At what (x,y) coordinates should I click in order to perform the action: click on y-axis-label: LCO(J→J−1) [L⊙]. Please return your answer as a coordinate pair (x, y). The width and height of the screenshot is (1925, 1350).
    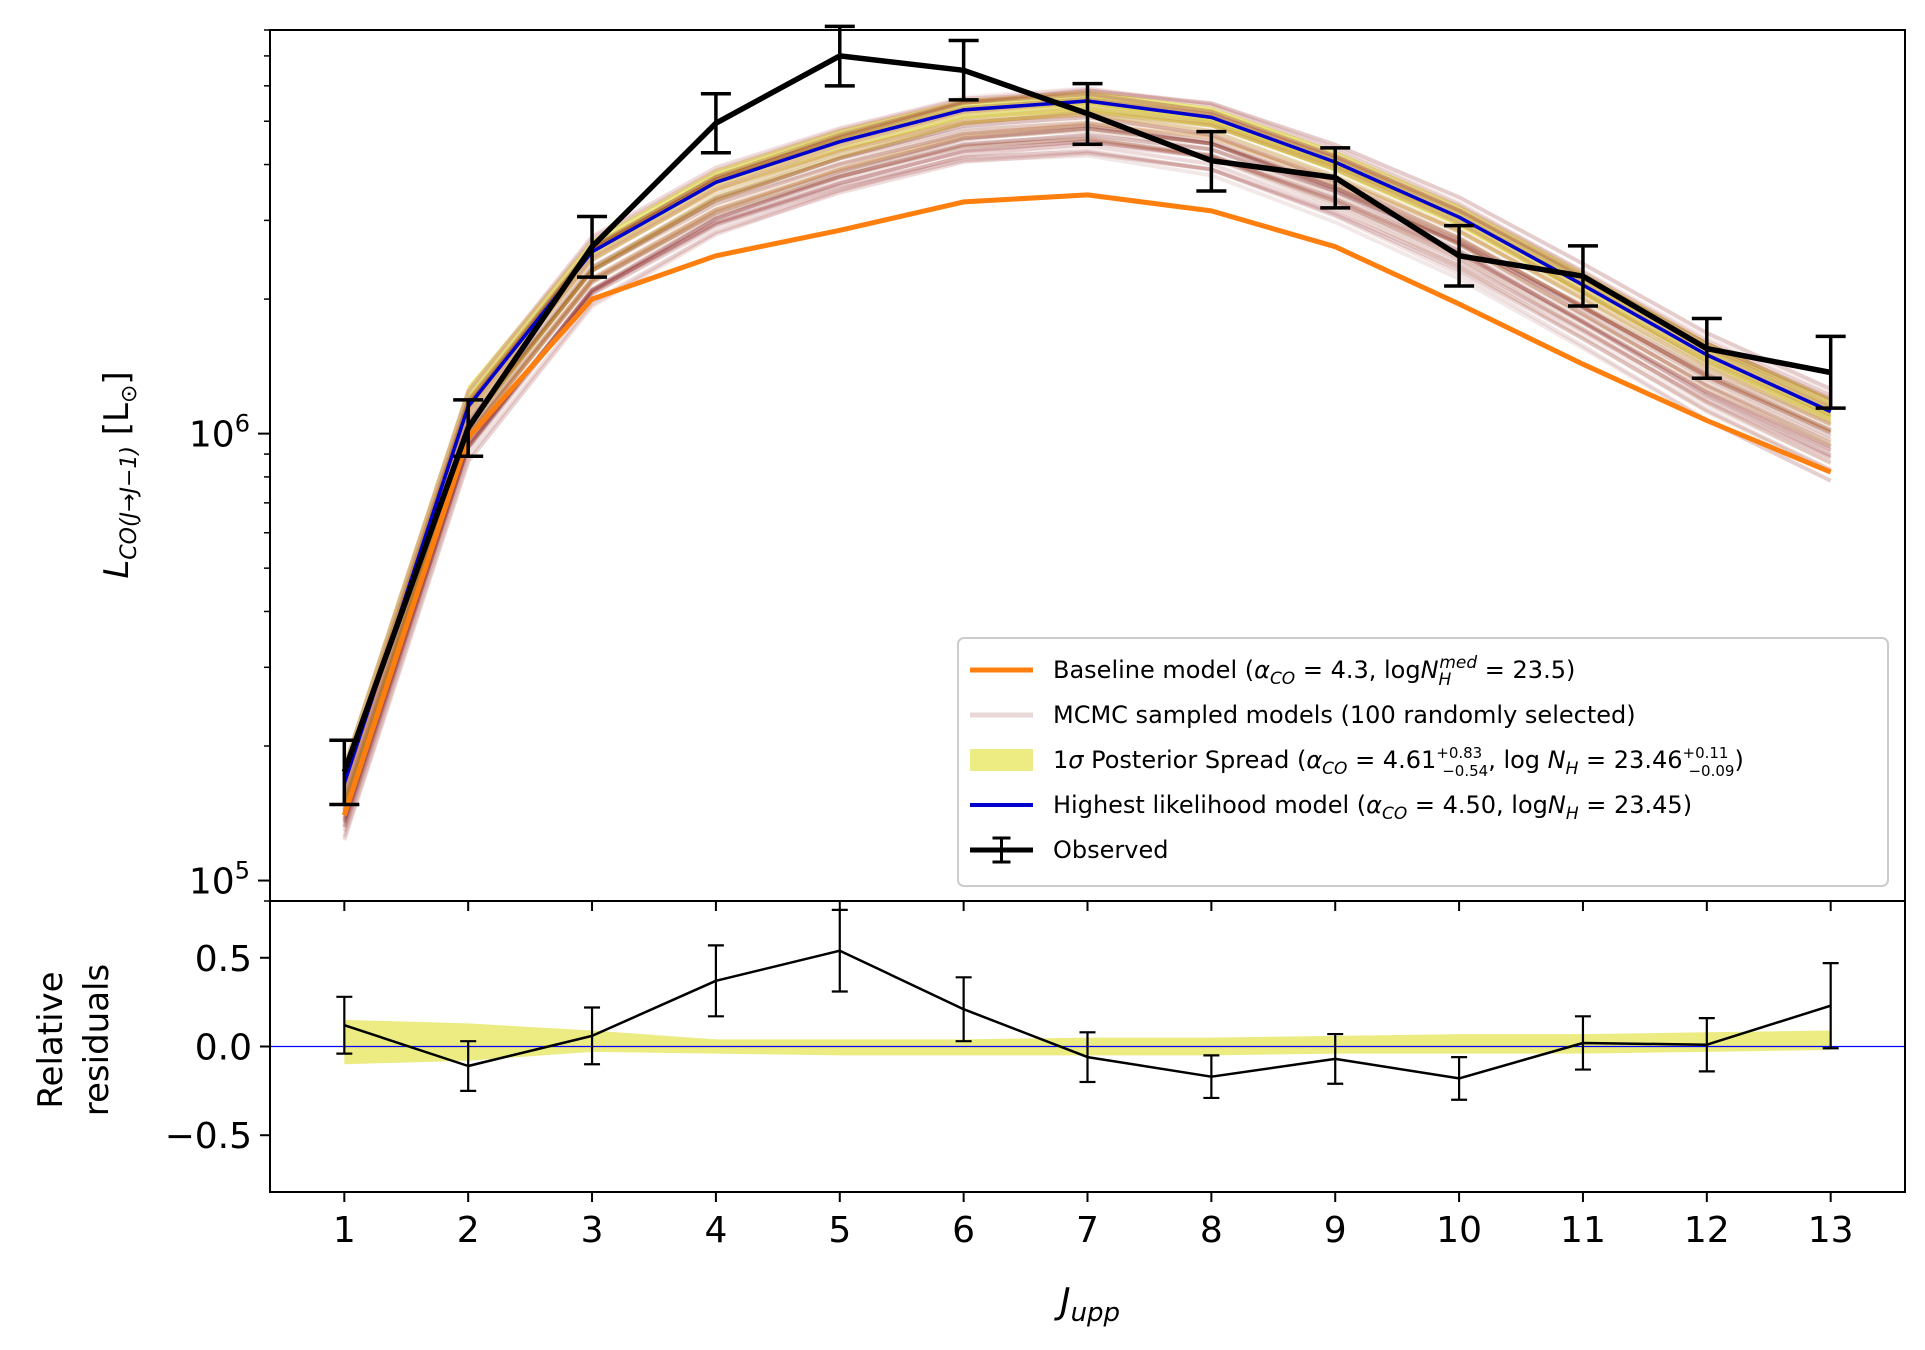
    Looking at the image, I should click on (119, 474).